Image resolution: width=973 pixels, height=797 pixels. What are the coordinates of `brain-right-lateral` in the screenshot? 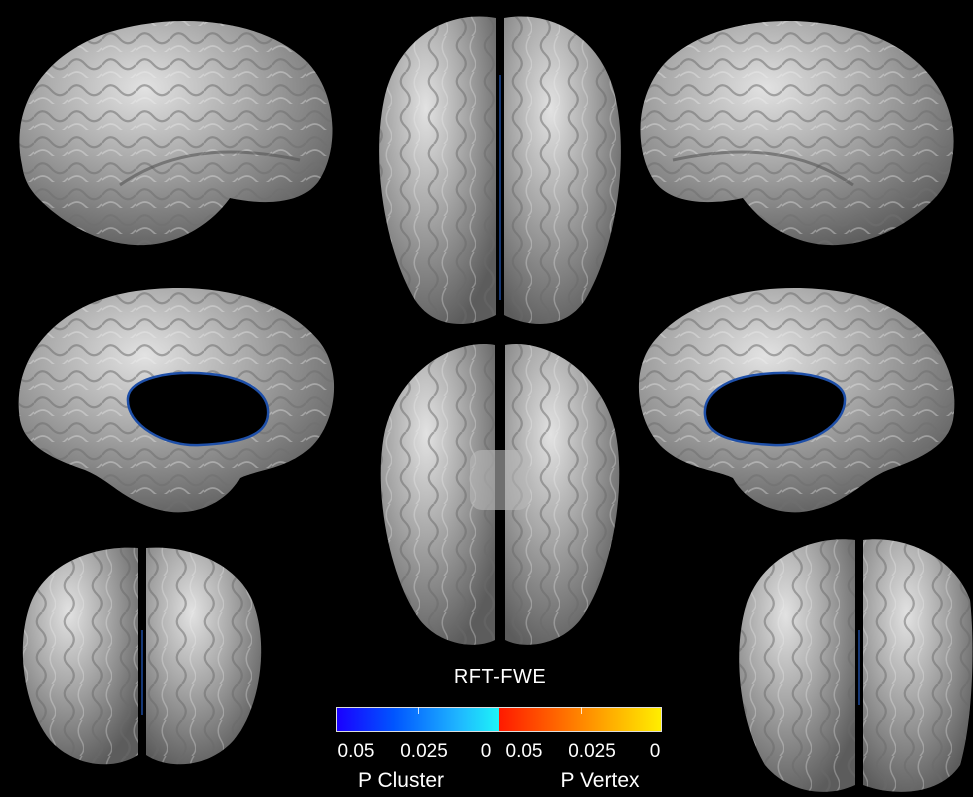 It's located at (797, 133).